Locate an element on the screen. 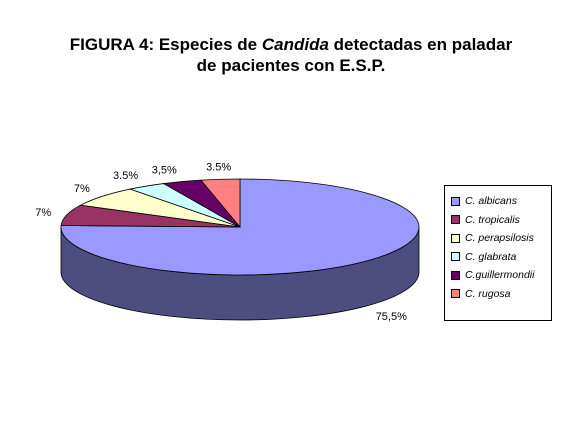  legend-label: C. albicans is located at coordinates (491, 201).